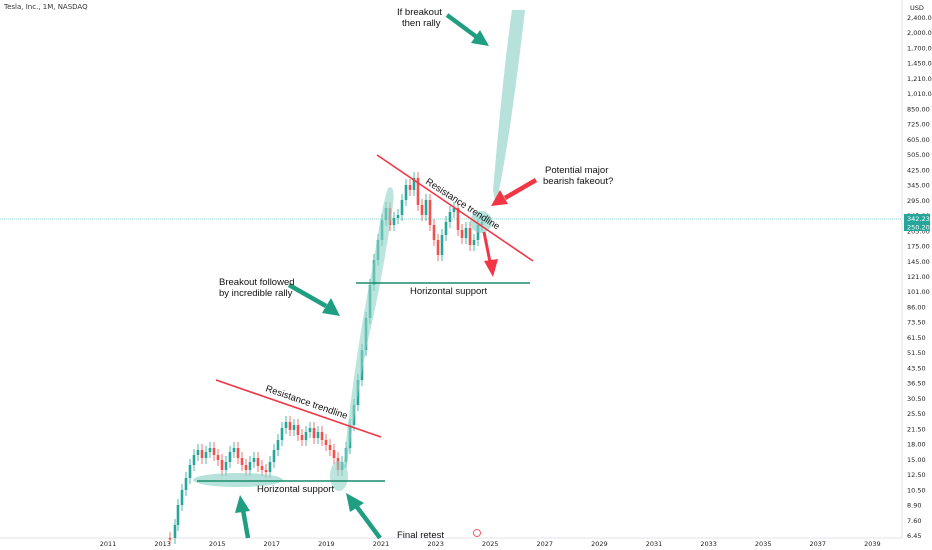 Image resolution: width=932 pixels, height=550 pixels. I want to click on secondary-price-tag, so click(917, 227).